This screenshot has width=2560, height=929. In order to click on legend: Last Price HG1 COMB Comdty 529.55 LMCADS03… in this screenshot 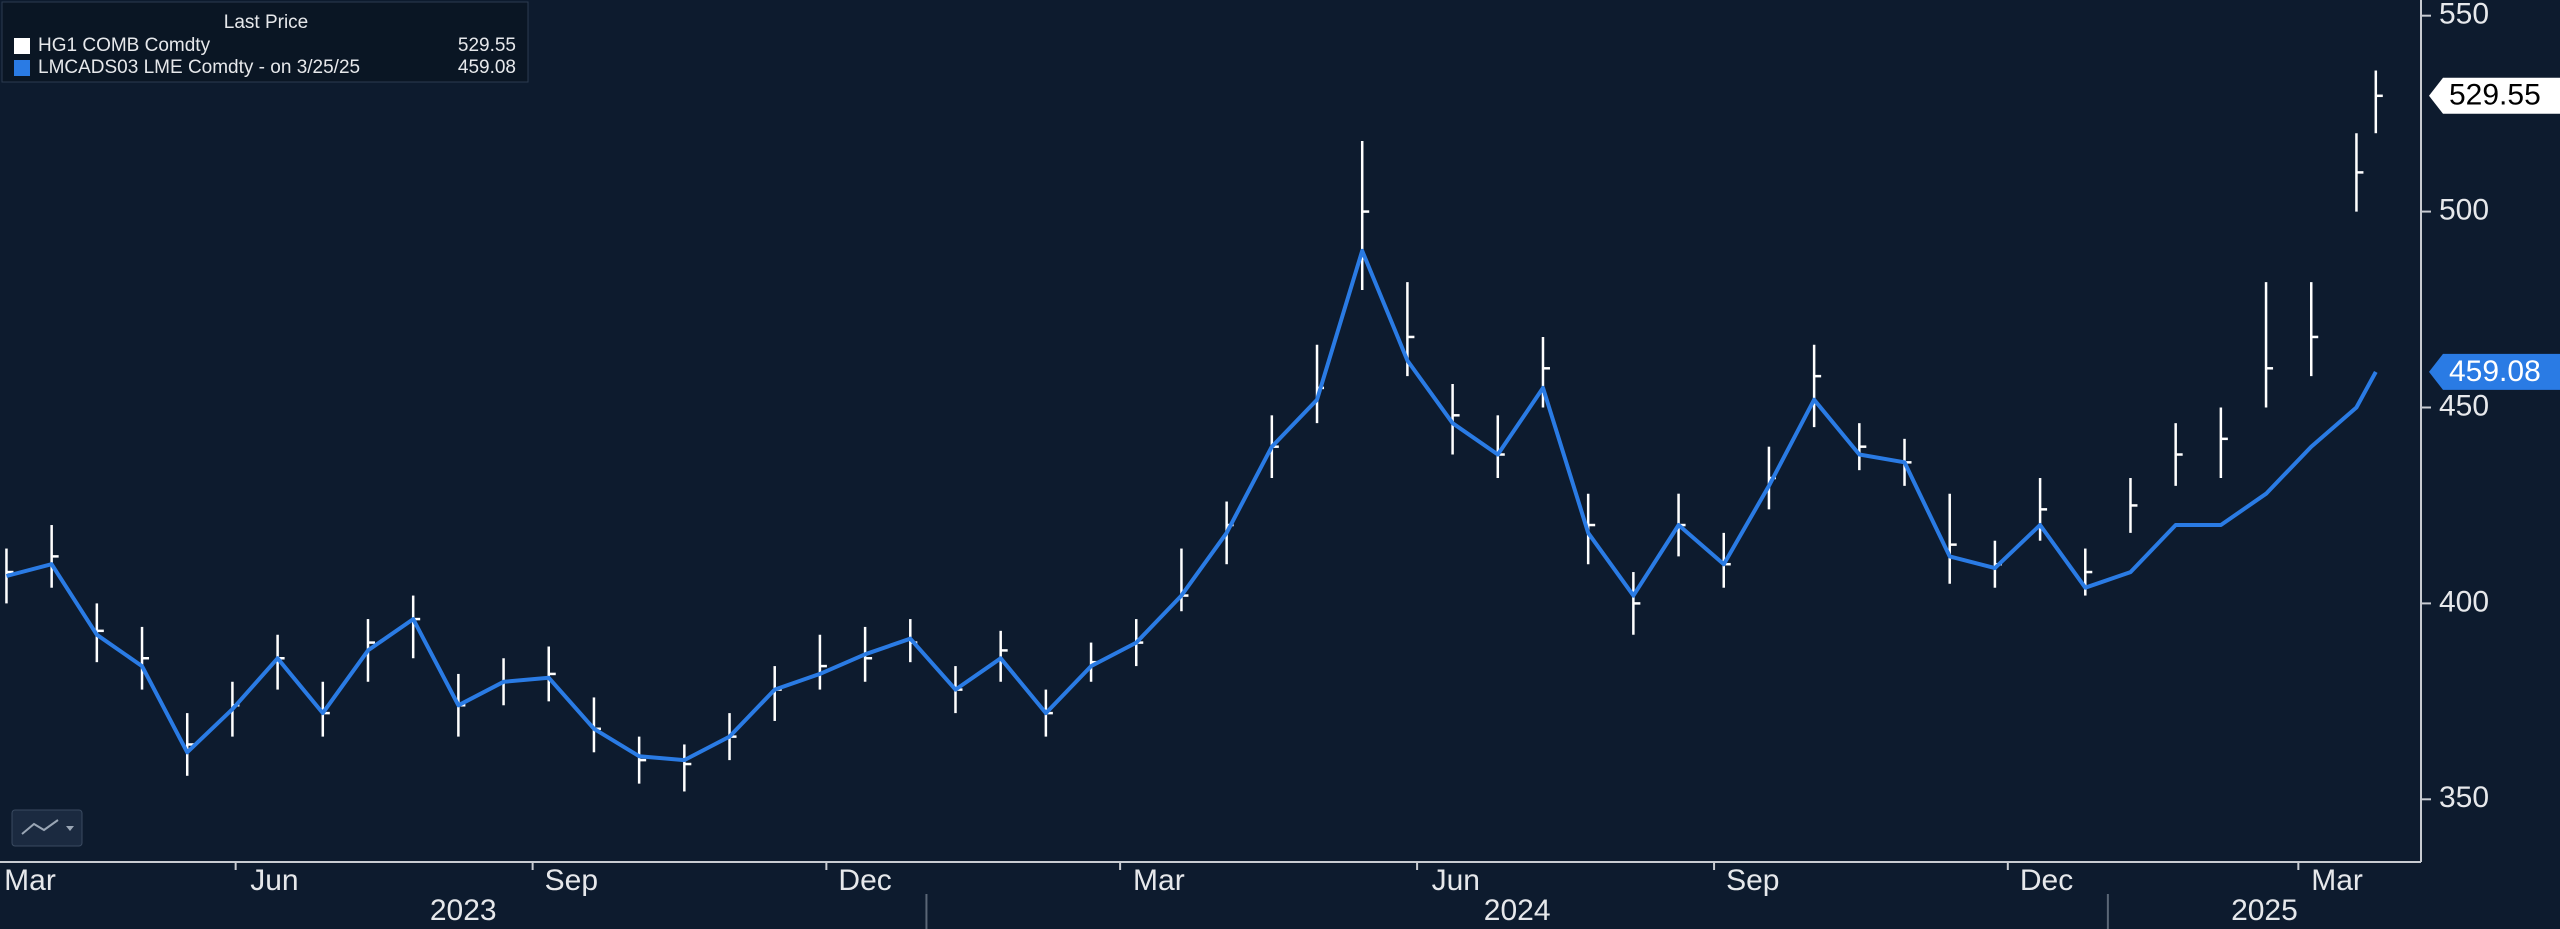, I will do `click(265, 42)`.